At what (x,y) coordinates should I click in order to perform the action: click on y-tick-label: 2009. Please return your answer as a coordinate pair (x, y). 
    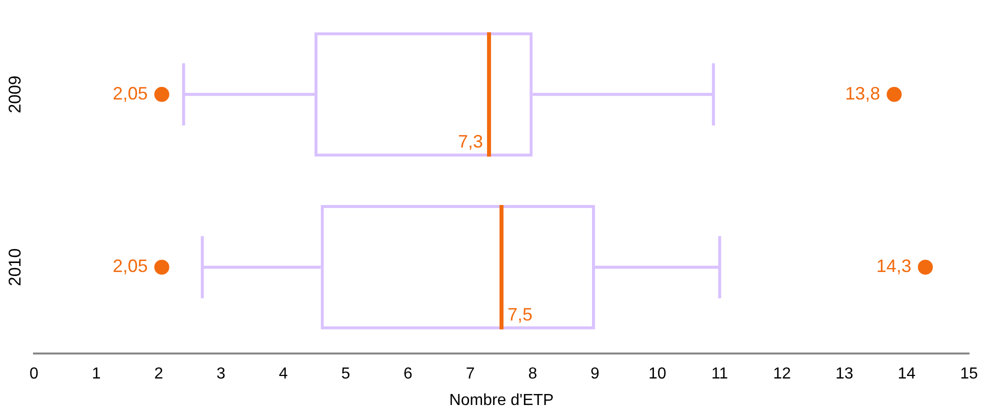
    Looking at the image, I should click on (15, 94).